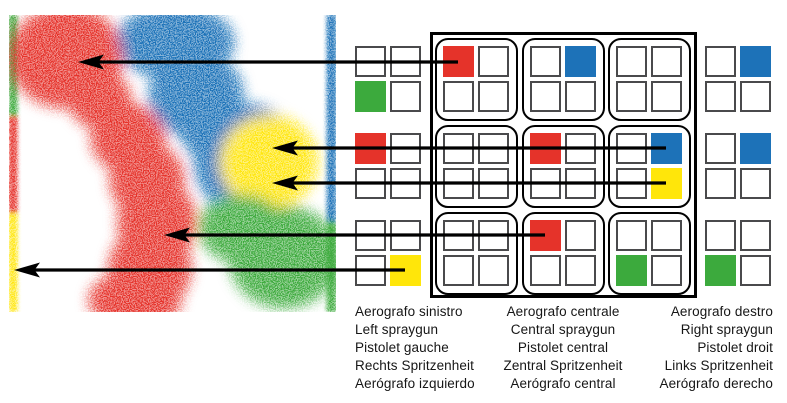  Describe the element at coordinates (476, 79) in the screenshot. I see `nozzle-group-r1c1` at that location.